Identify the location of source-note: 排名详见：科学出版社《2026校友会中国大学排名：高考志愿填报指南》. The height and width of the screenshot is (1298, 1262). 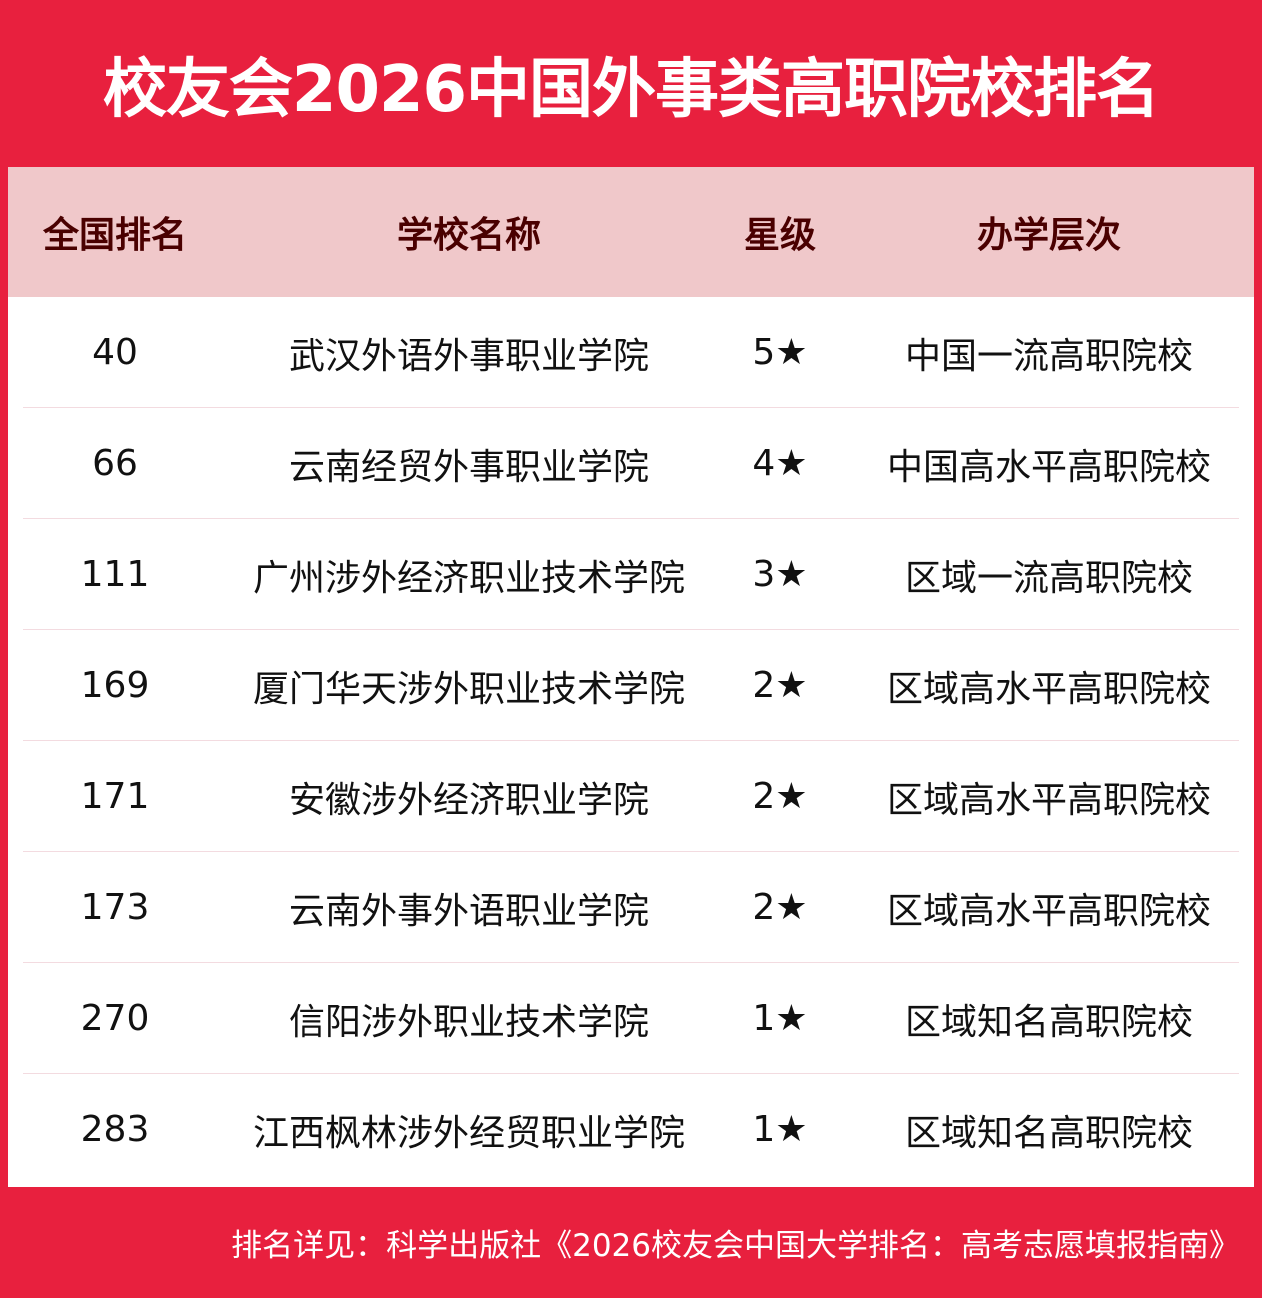
(735, 1246).